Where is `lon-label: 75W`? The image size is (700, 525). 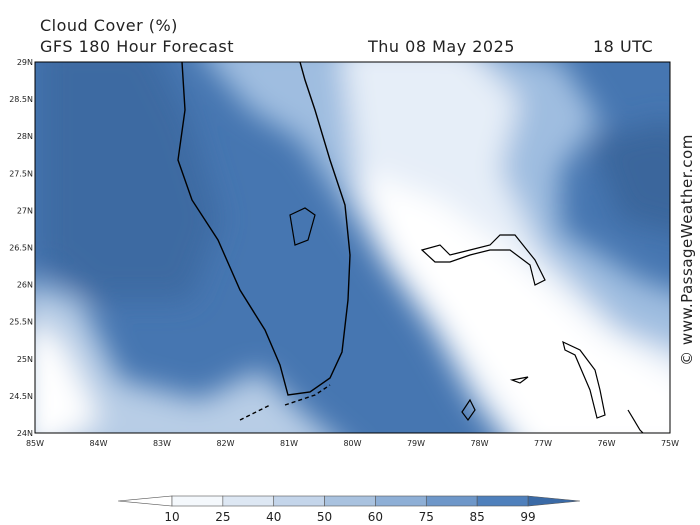 lon-label: 75W is located at coordinates (670, 443).